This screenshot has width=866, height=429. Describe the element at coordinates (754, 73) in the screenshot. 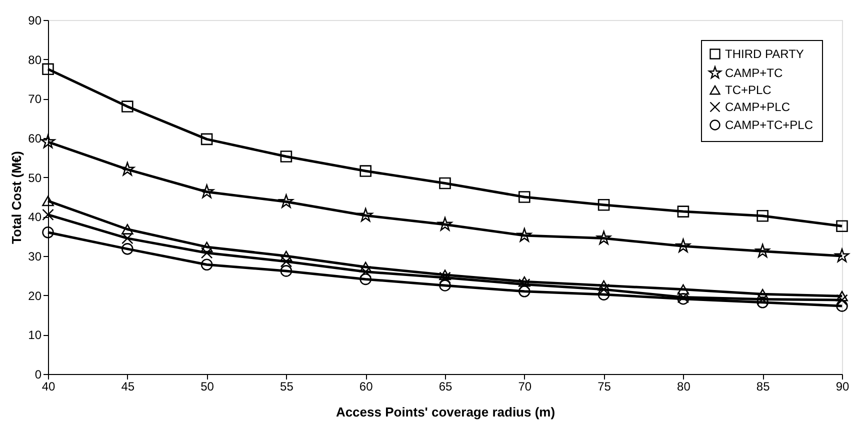

I see `legend-label: CAMP+TC` at that location.